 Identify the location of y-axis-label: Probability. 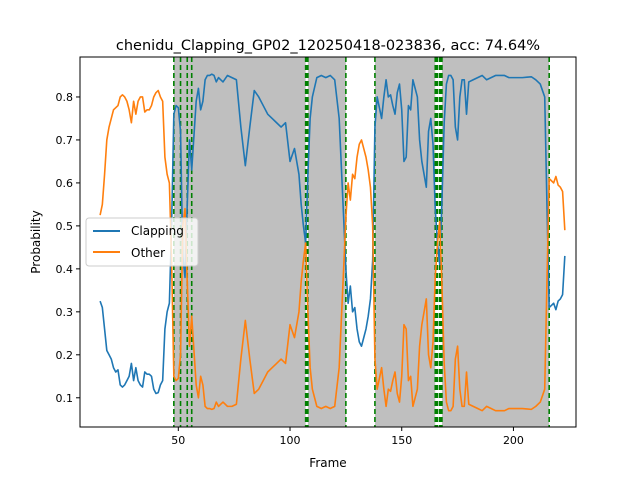
(36, 241).